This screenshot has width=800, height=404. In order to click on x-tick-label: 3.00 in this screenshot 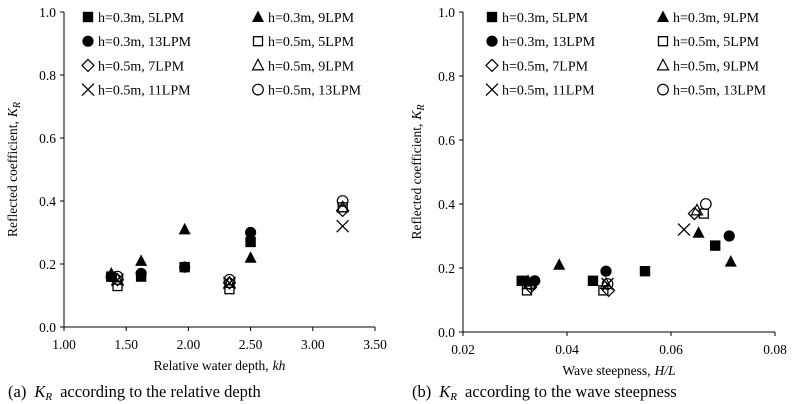, I will do `click(313, 344)`.